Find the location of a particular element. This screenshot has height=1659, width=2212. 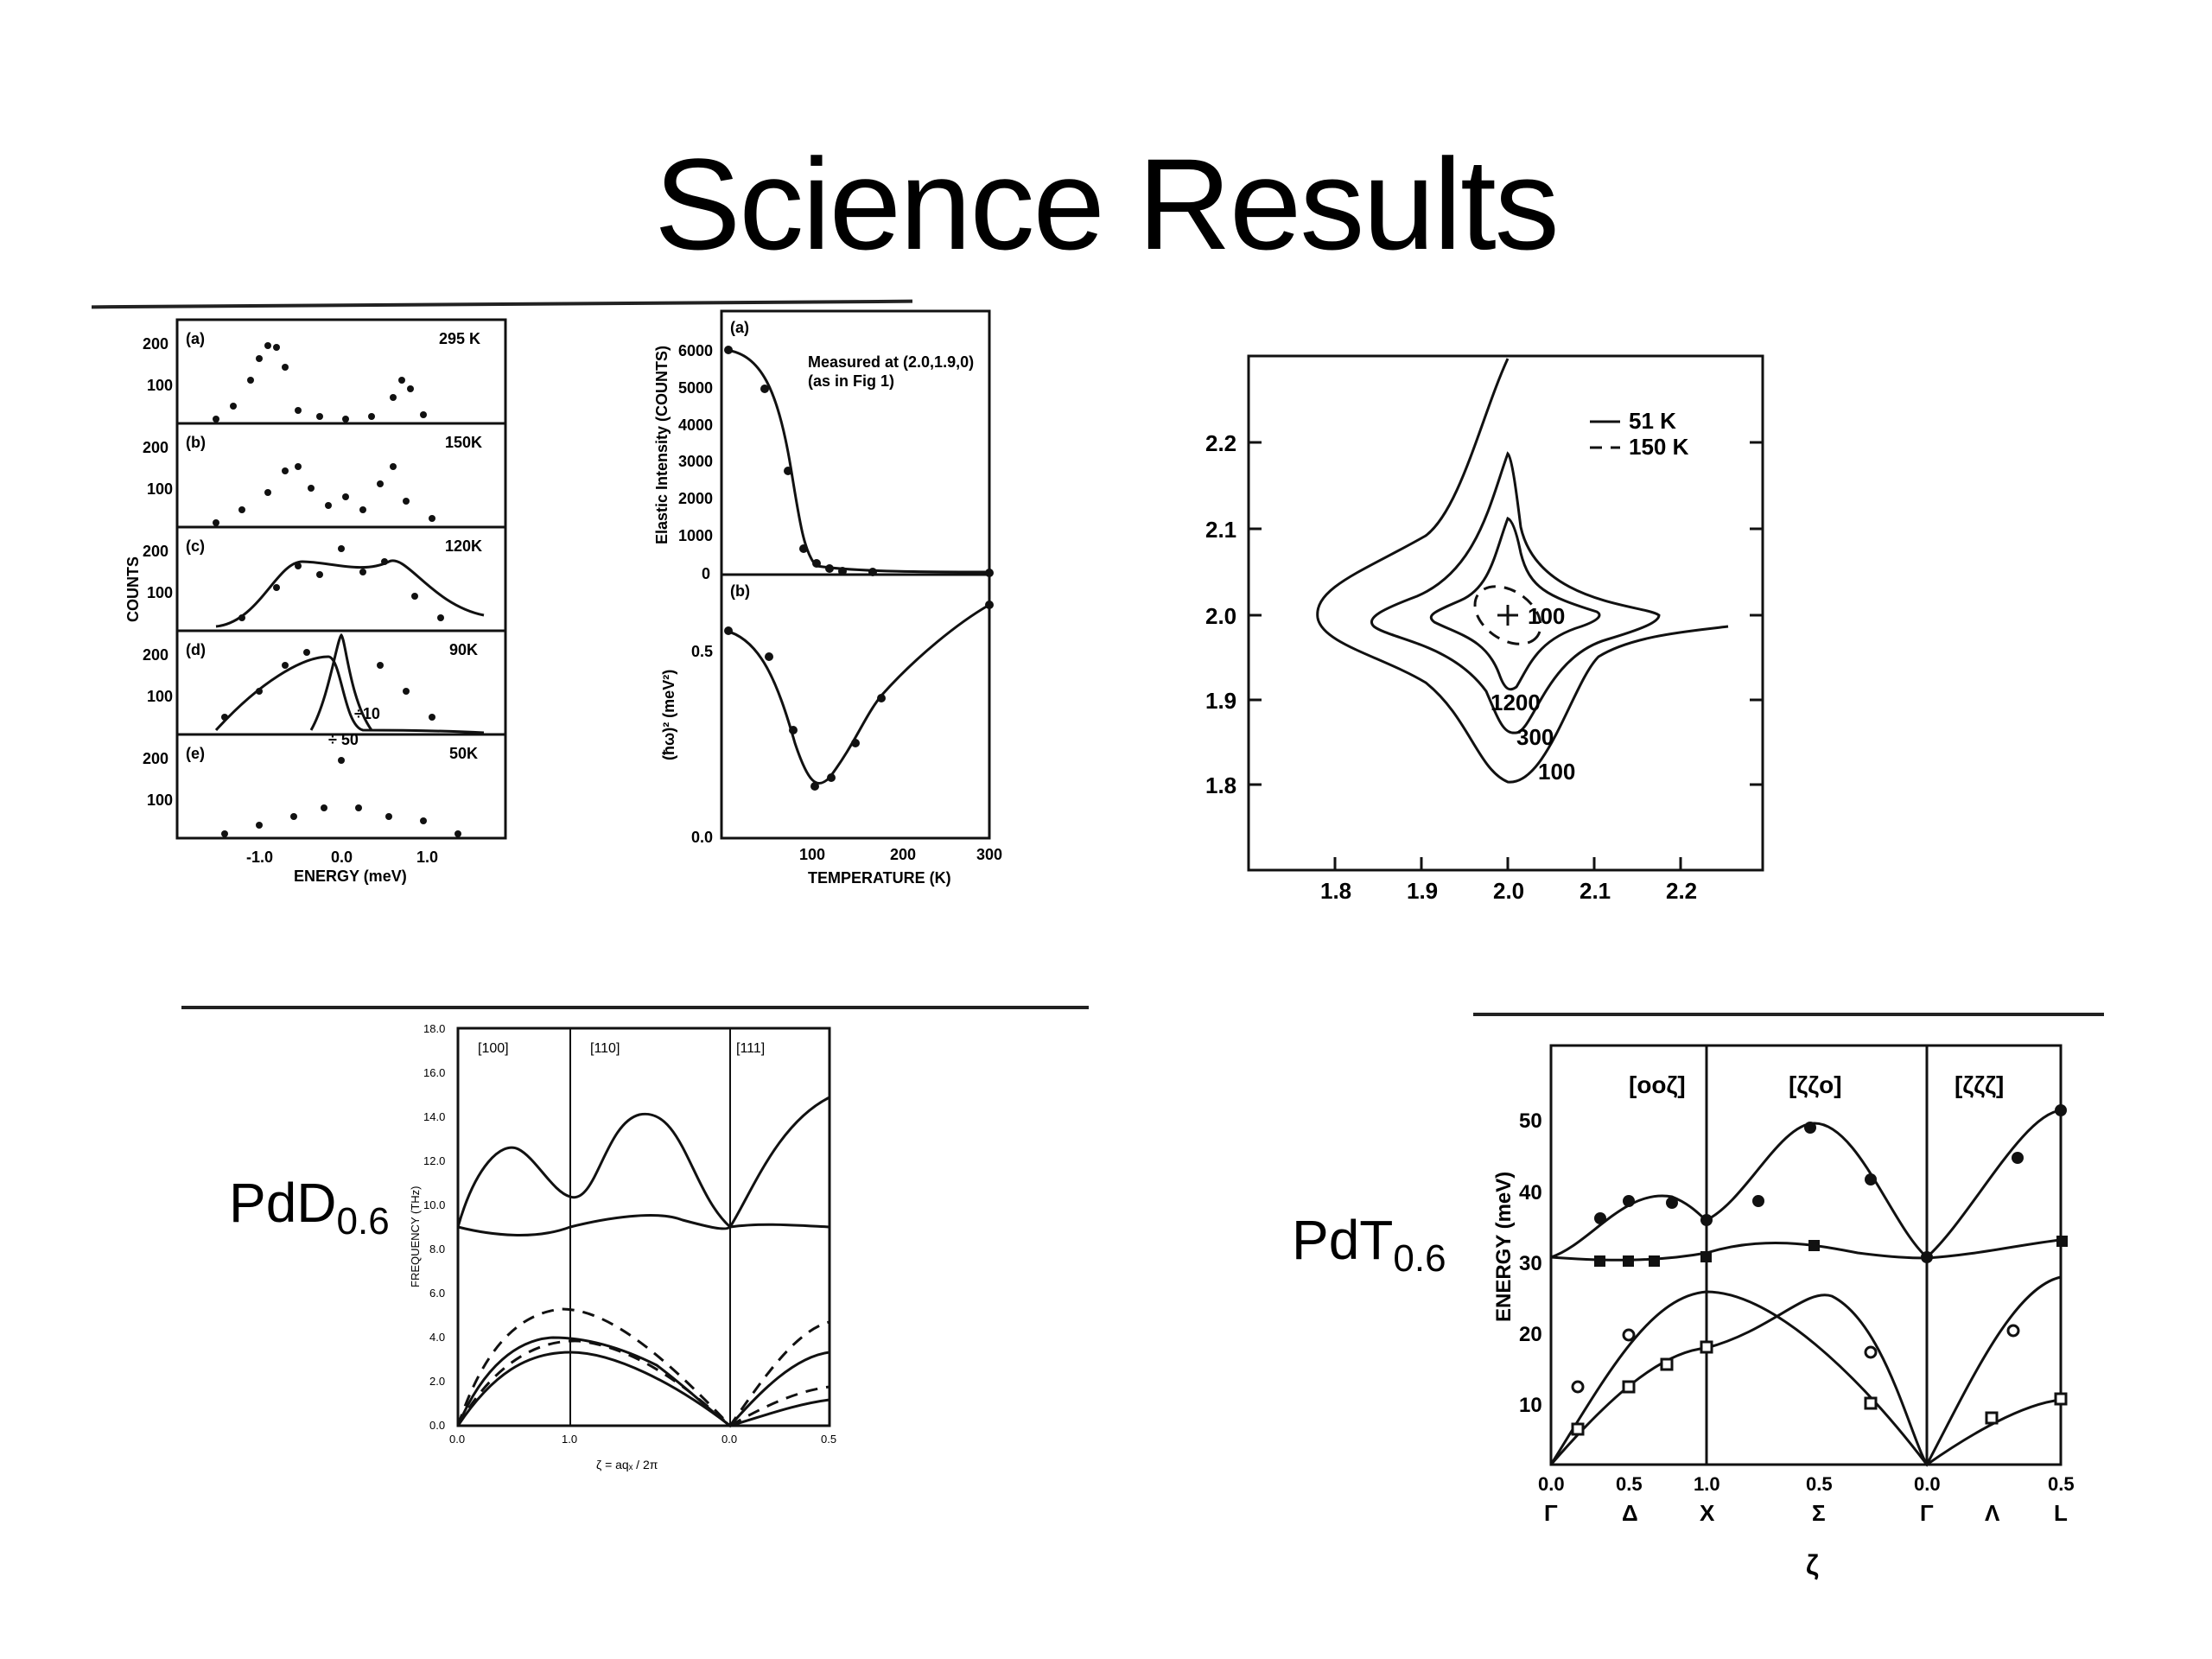

fig4-ytick-2: 14.0 is located at coordinates (434, 1116).